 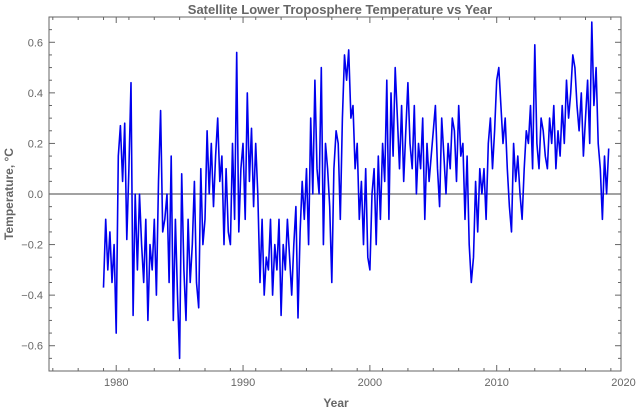 What do you see at coordinates (336, 403) in the screenshot?
I see `x-axis-label: Year` at bounding box center [336, 403].